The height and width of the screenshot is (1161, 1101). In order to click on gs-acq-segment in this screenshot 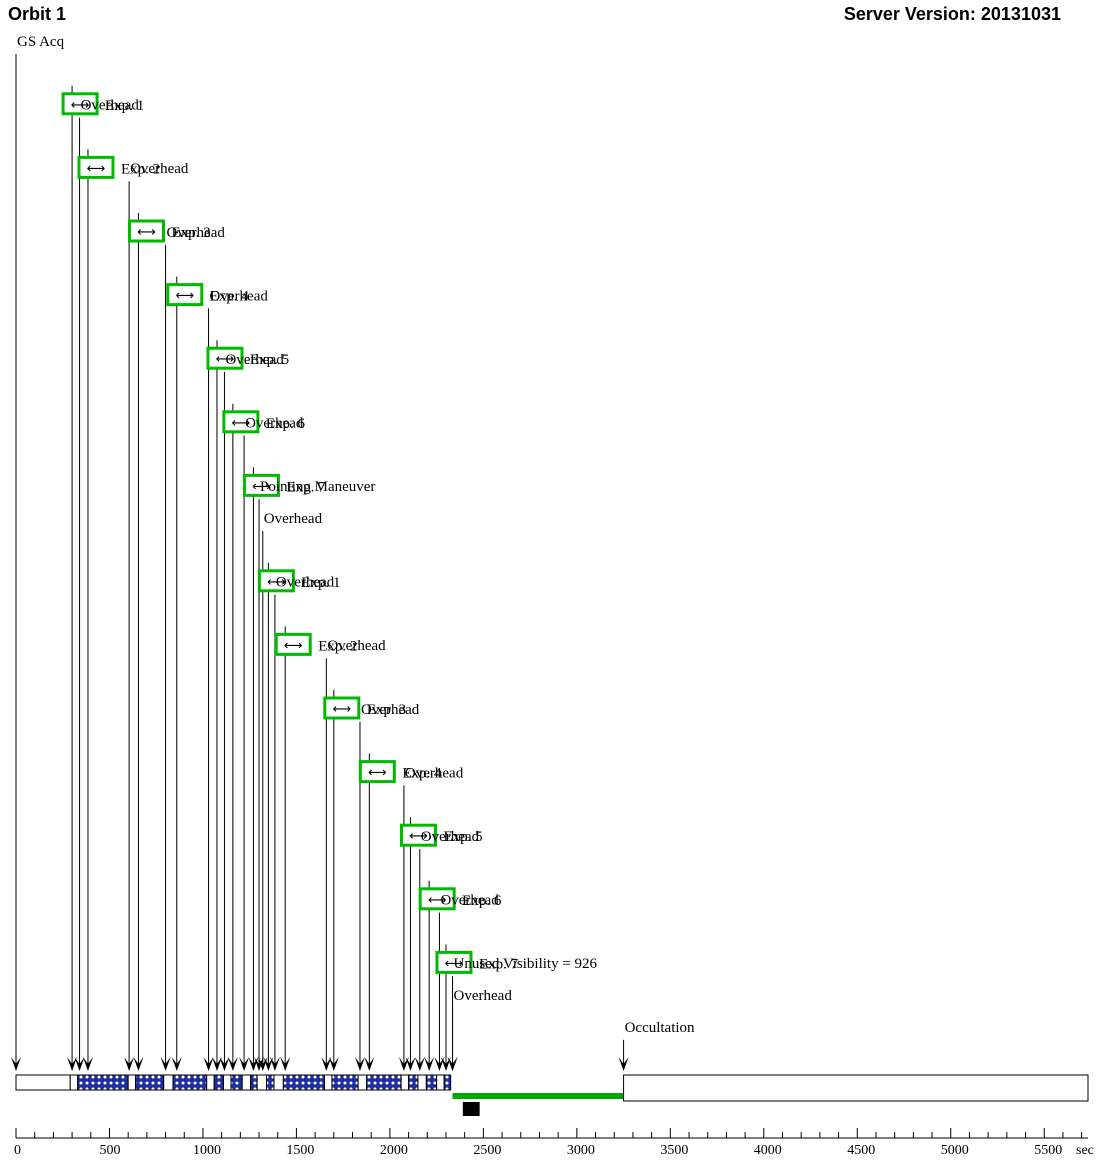, I will do `click(43, 1082)`.